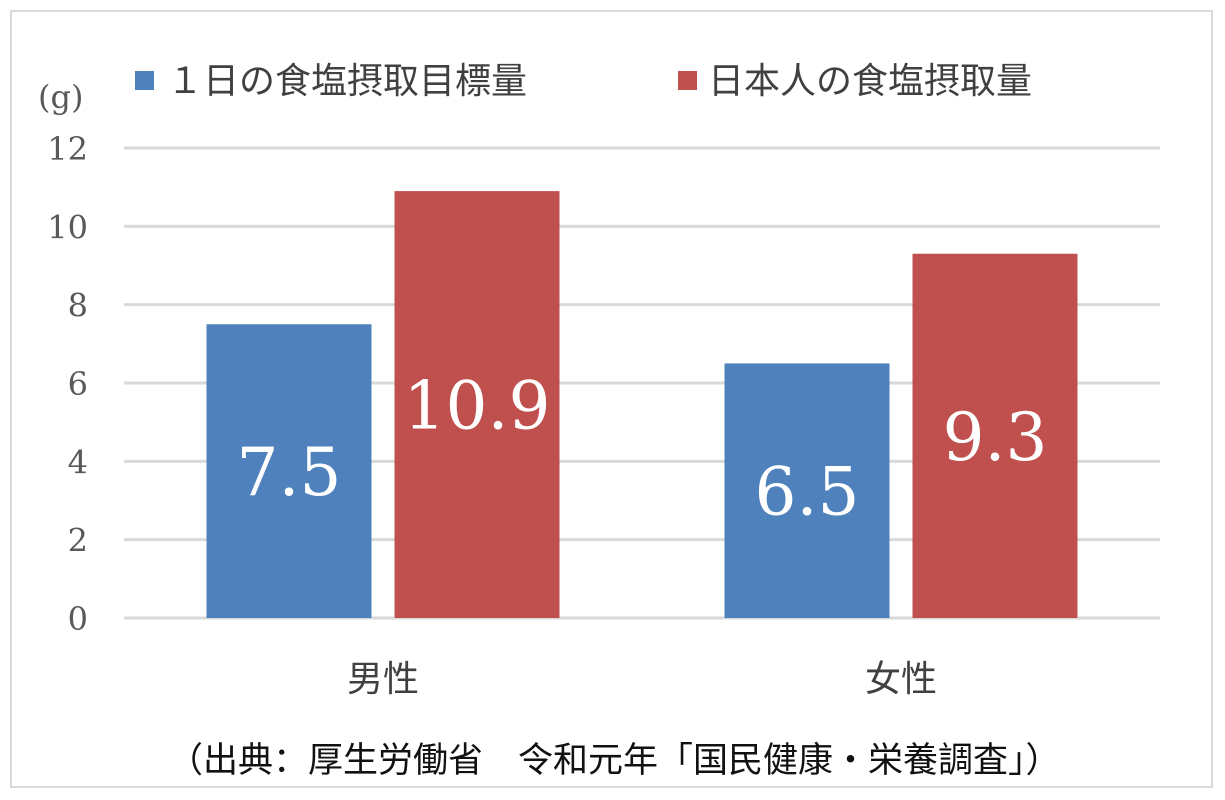 This screenshot has height=800, width=1225. What do you see at coordinates (347, 81) in the screenshot?
I see `legend-label-1: １日の食塩摂取目標量` at bounding box center [347, 81].